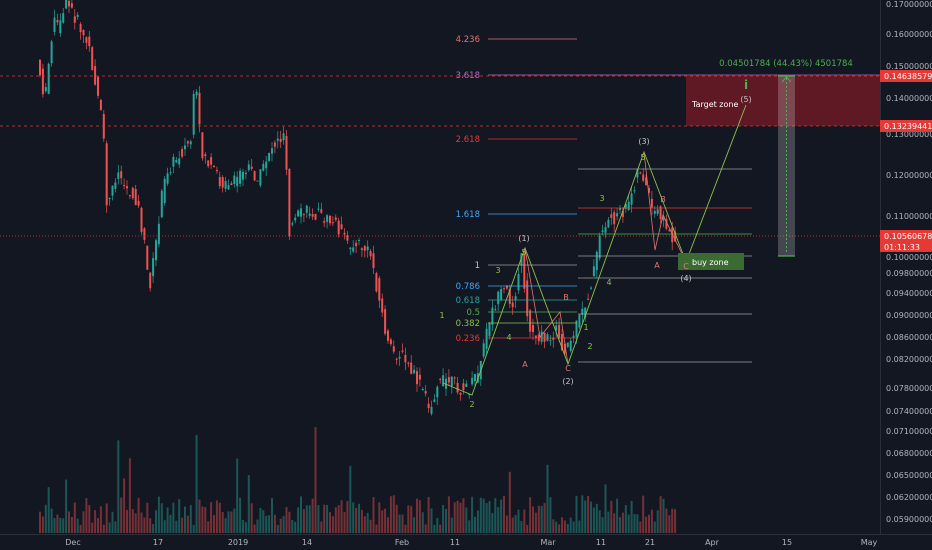 Image resolution: width=932 pixels, height=550 pixels. What do you see at coordinates (909, 359) in the screenshot?
I see `price-axis-label: 0.08200000` at bounding box center [909, 359].